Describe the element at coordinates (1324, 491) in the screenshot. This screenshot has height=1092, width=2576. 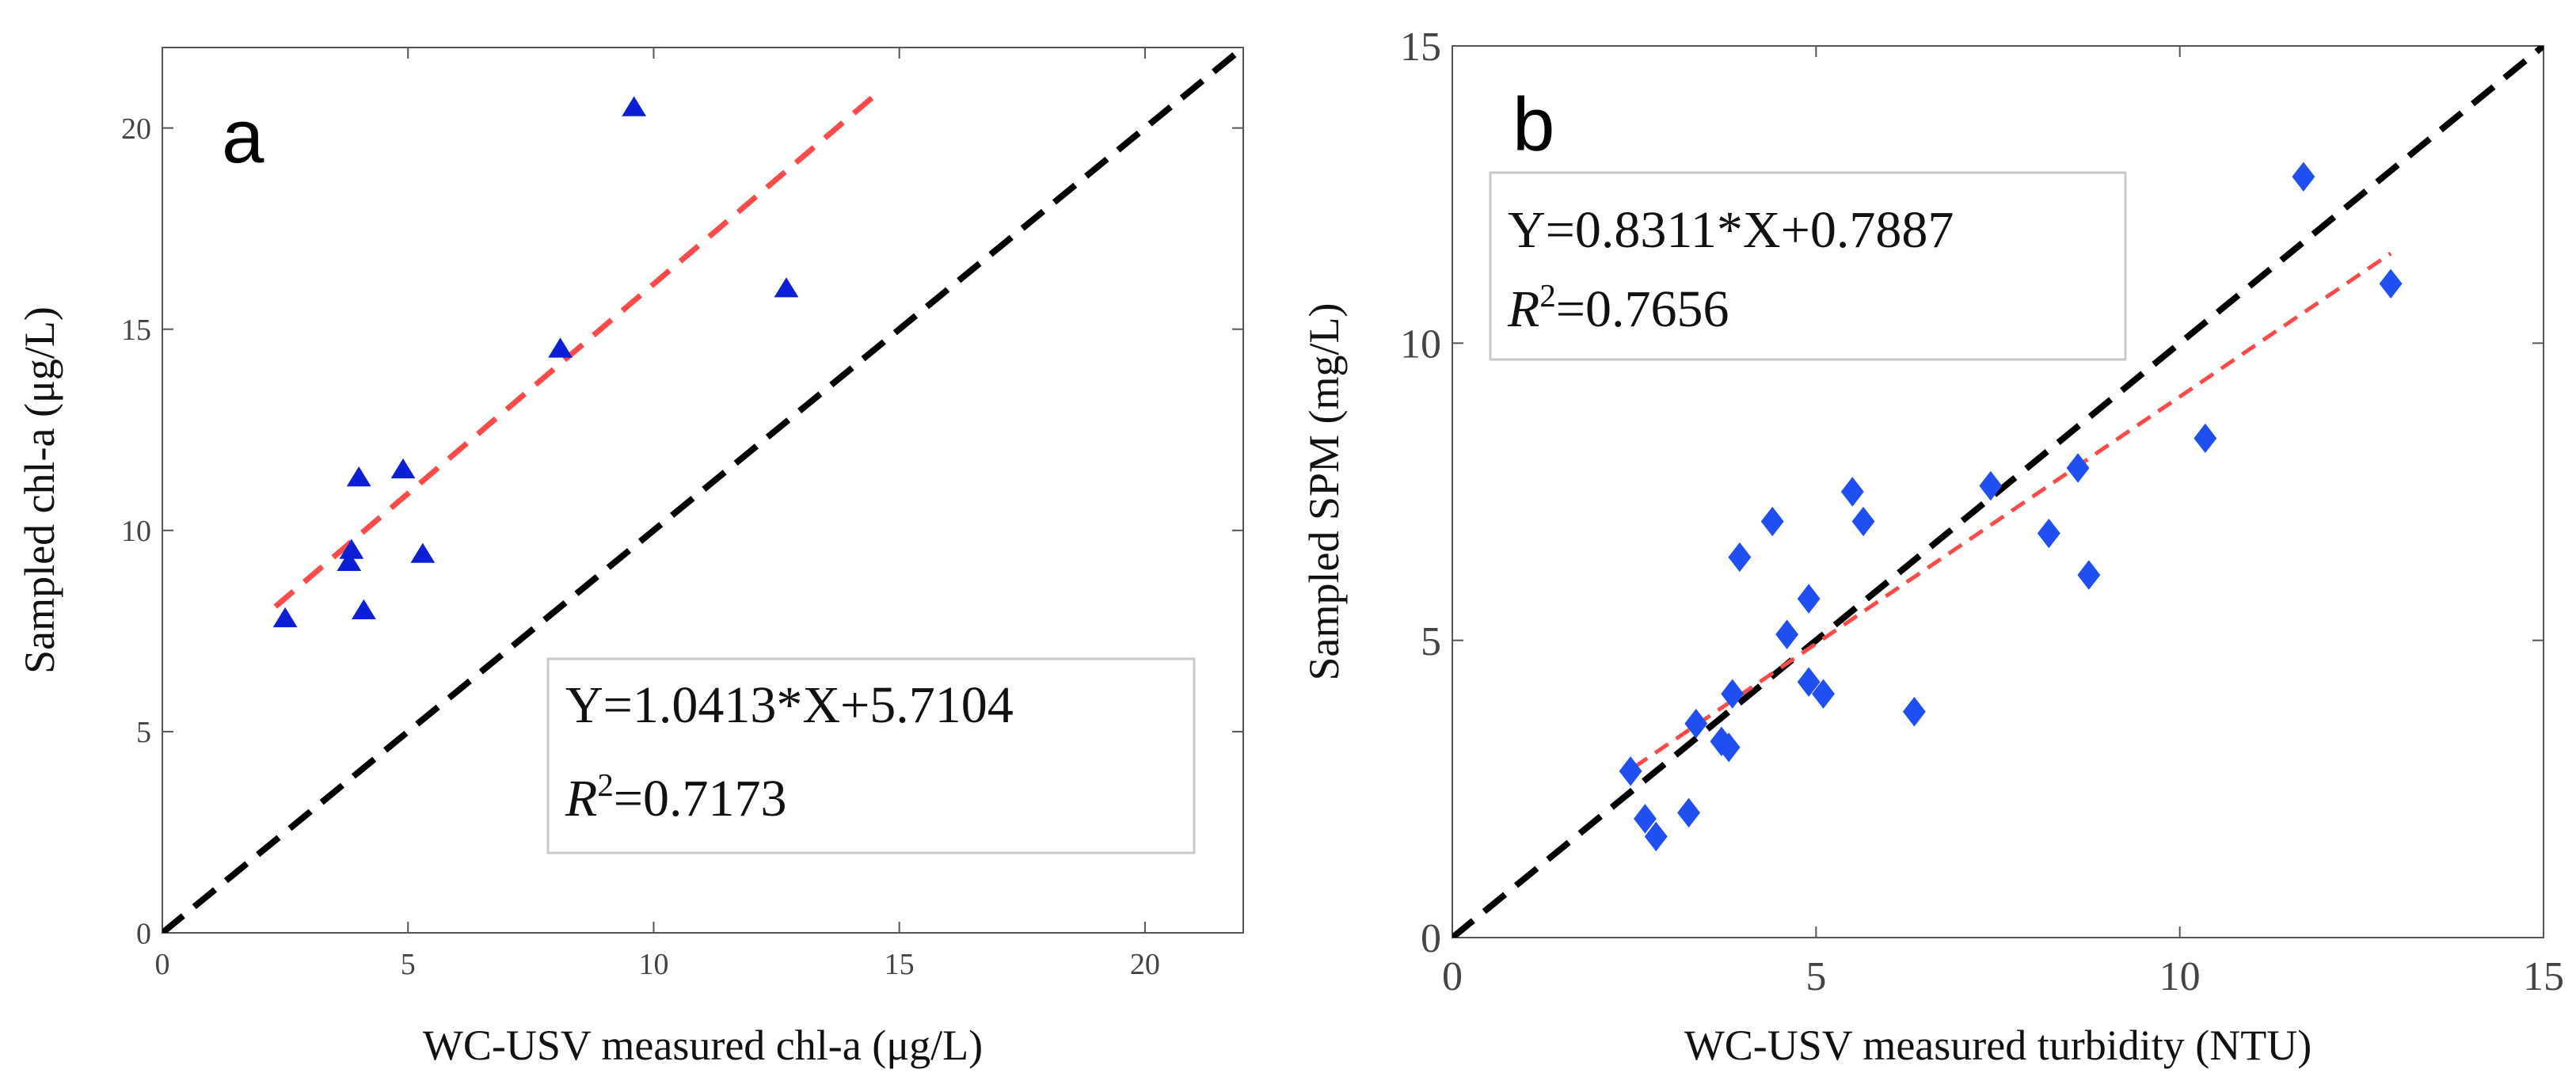
I see `y-axis-label: Sampled SPM (mg/L)` at that location.